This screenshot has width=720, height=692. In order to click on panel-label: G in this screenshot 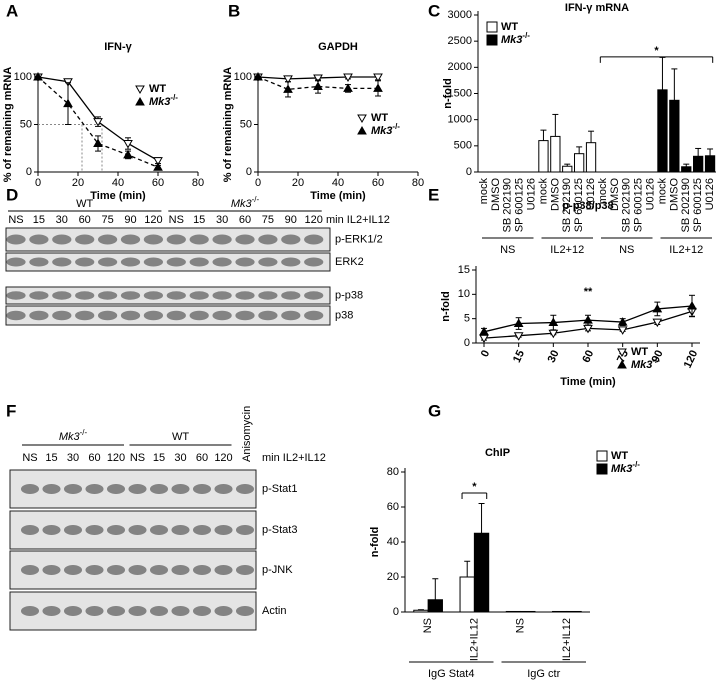, I will do `click(434, 410)`.